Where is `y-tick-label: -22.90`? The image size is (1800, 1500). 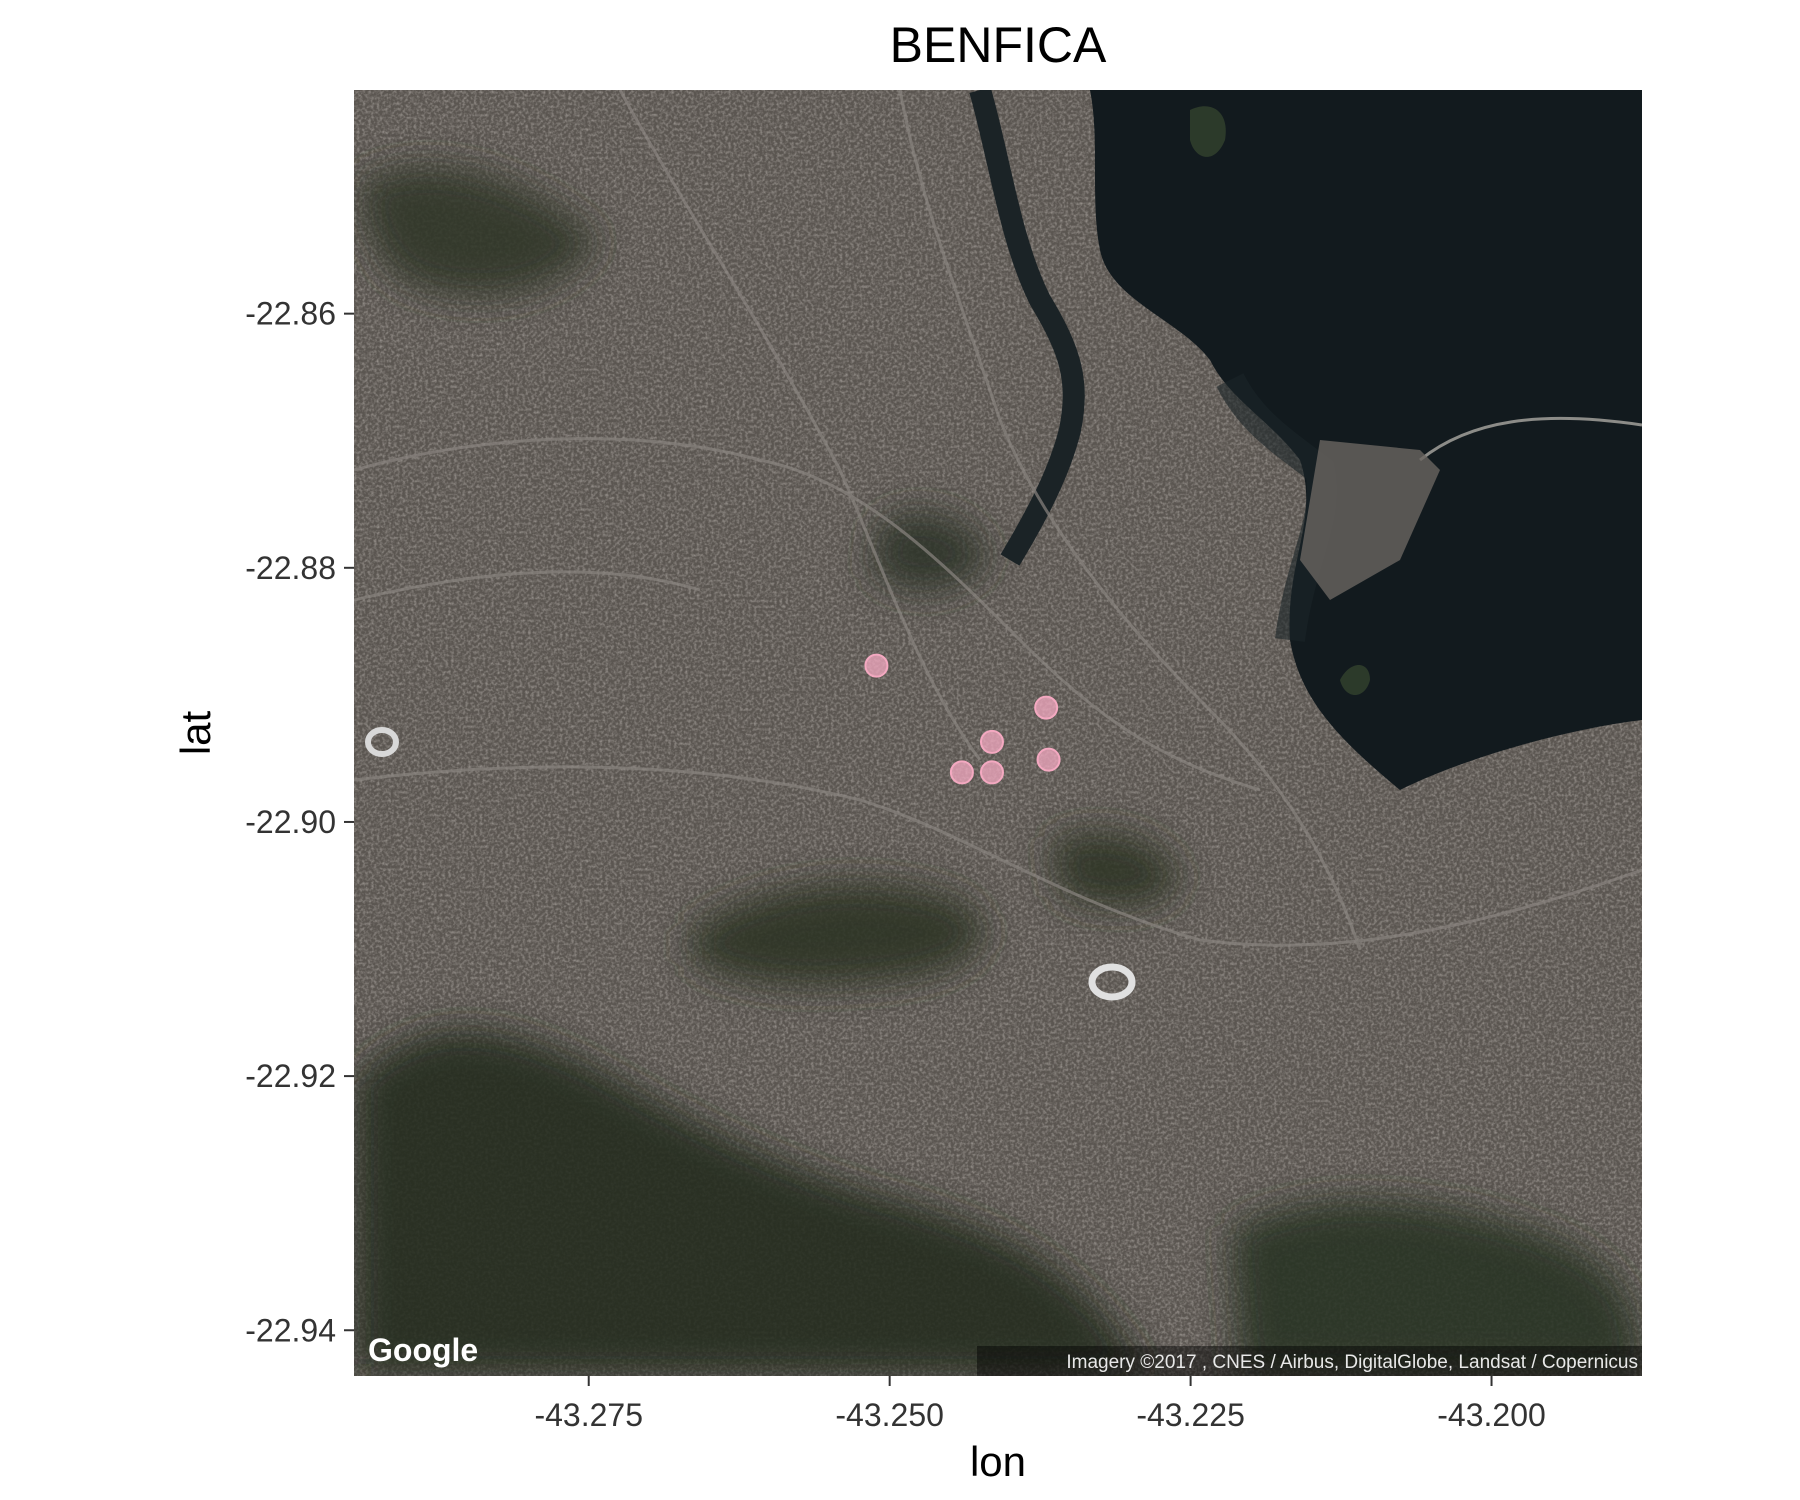 y-tick-label: -22.90 is located at coordinates (290, 822).